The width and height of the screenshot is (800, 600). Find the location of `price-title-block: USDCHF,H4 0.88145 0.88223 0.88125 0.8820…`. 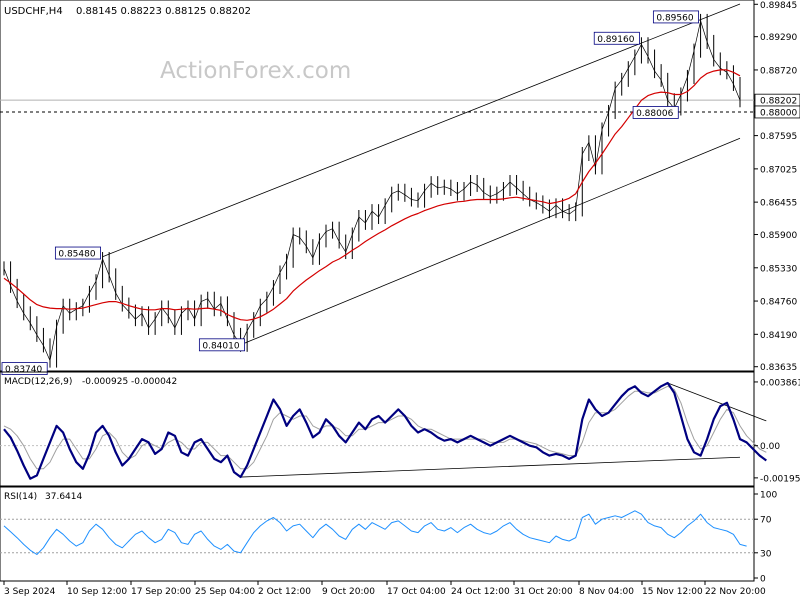

price-title-block: USDCHF,H4 0.88145 0.88223 0.88125 0.8820… is located at coordinates (127, 11).